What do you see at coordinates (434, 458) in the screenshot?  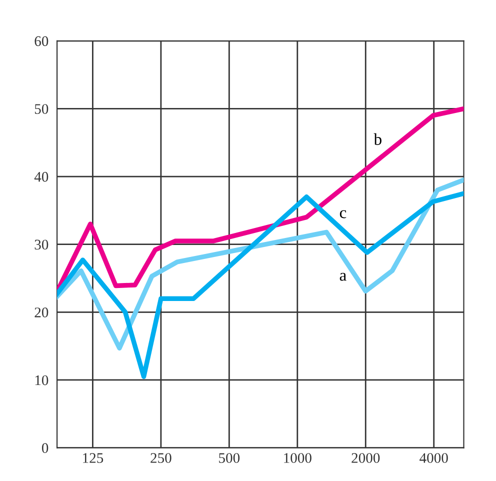 I see `x-tick-label: 4000` at bounding box center [434, 458].